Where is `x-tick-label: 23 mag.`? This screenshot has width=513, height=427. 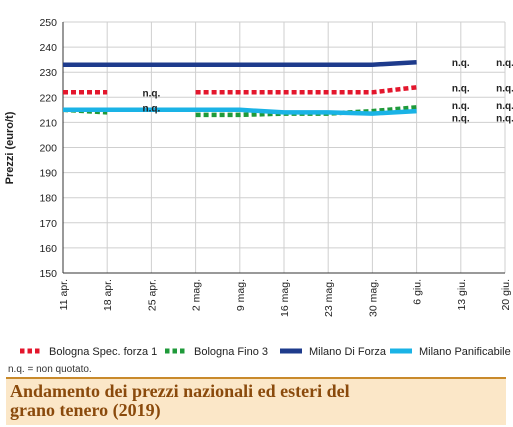
x-tick-label: 23 mag. is located at coordinates (329, 298).